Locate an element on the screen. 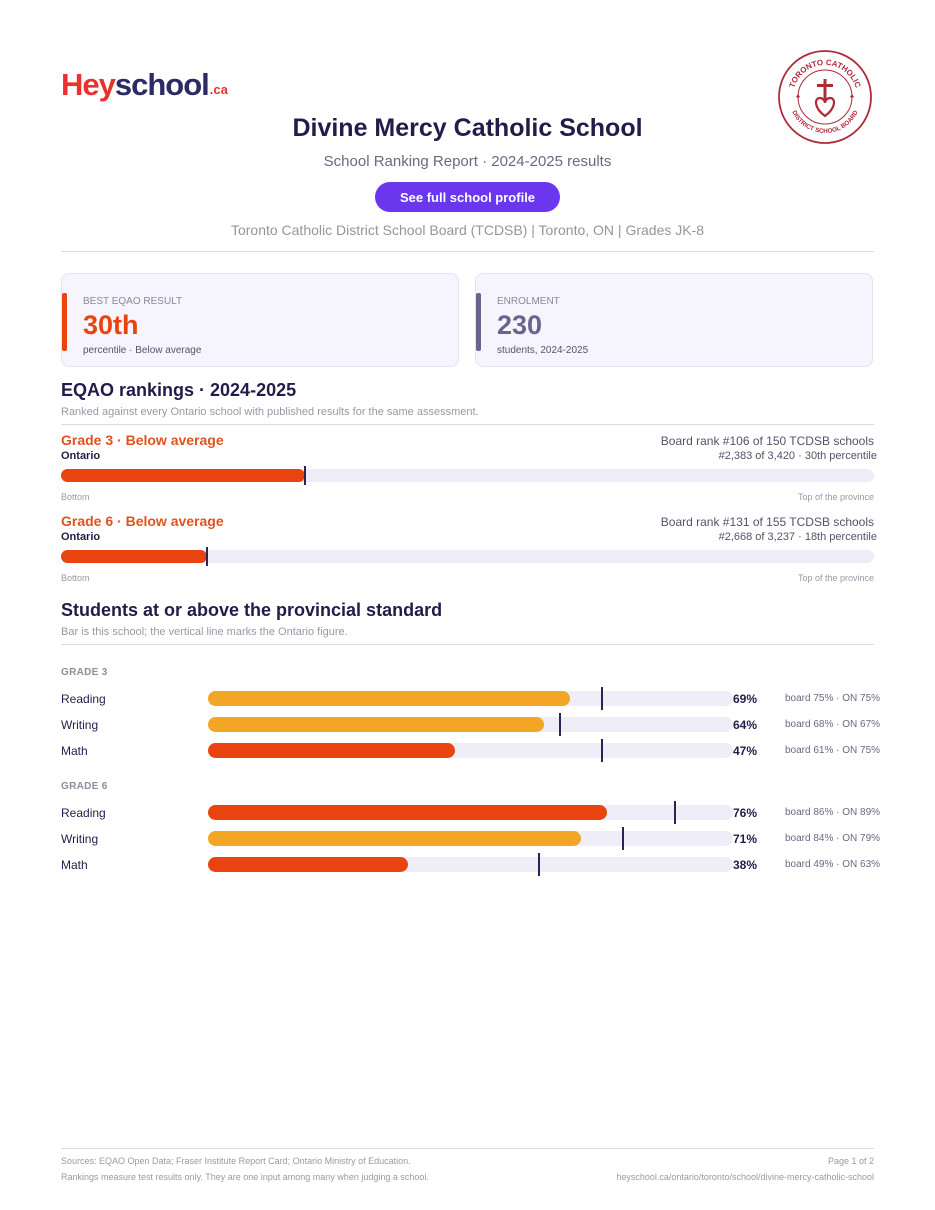 The width and height of the screenshot is (935, 1210). board-ontario-comparison: board 61% · ON 75% is located at coordinates (833, 750).